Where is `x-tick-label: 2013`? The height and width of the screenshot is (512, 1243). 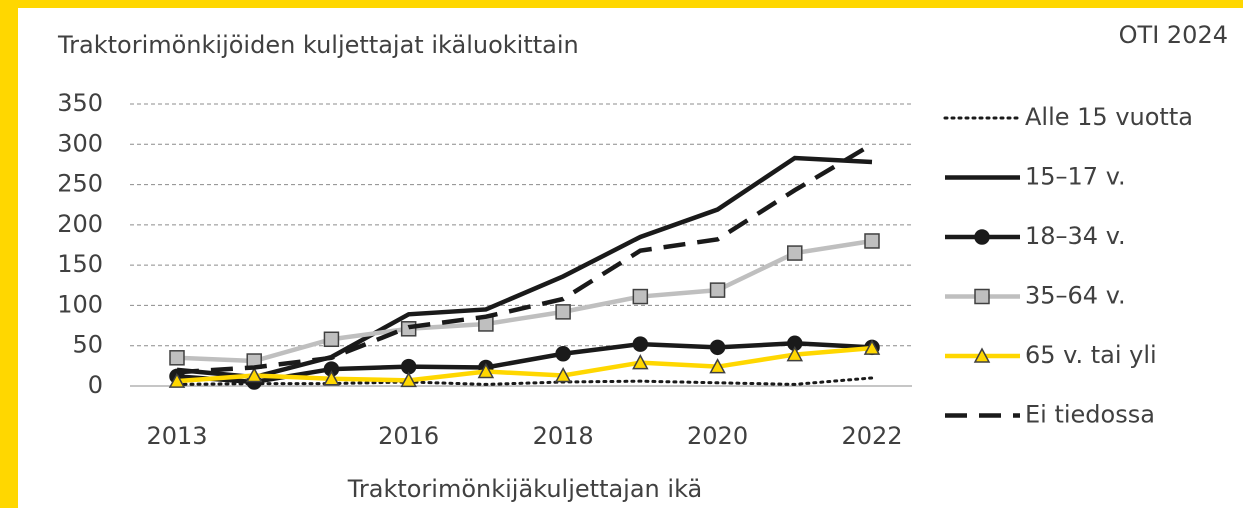
x-tick-label: 2013 is located at coordinates (176, 436).